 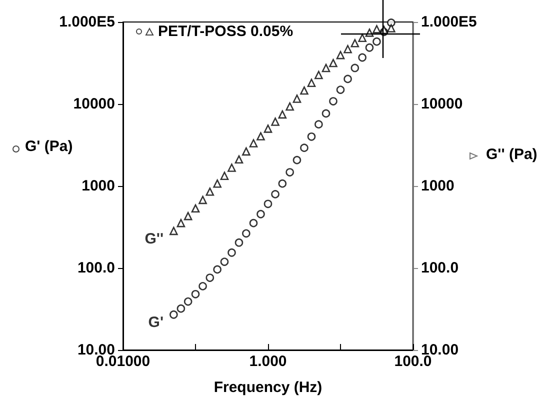 I want to click on annotation: PET/T-POSS 0.05%, so click(x=226, y=31).